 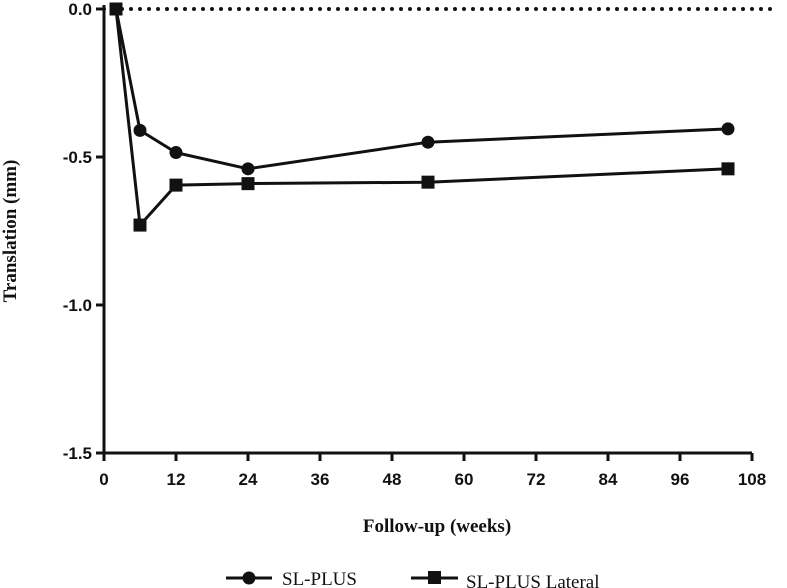 I want to click on x-tick-label: 0, so click(x=103, y=479).